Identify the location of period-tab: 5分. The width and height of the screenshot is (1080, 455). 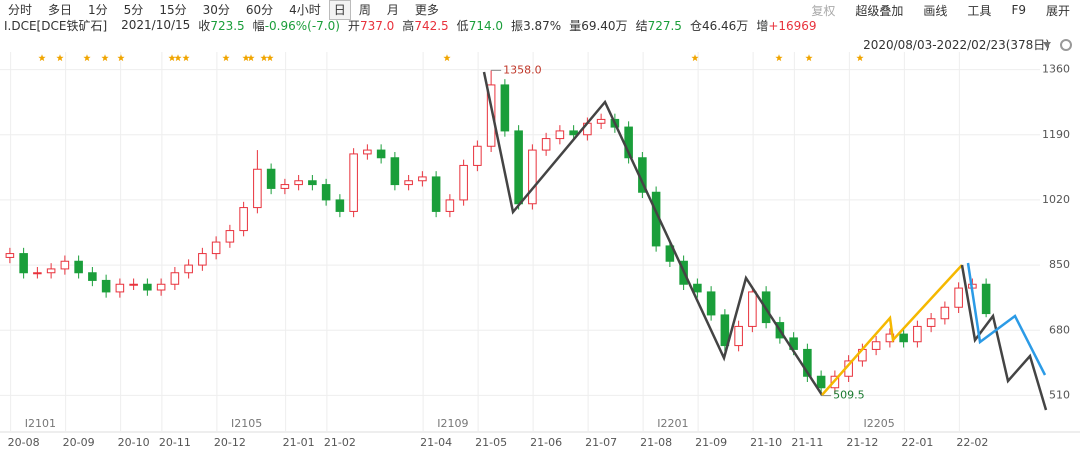
(133, 10).